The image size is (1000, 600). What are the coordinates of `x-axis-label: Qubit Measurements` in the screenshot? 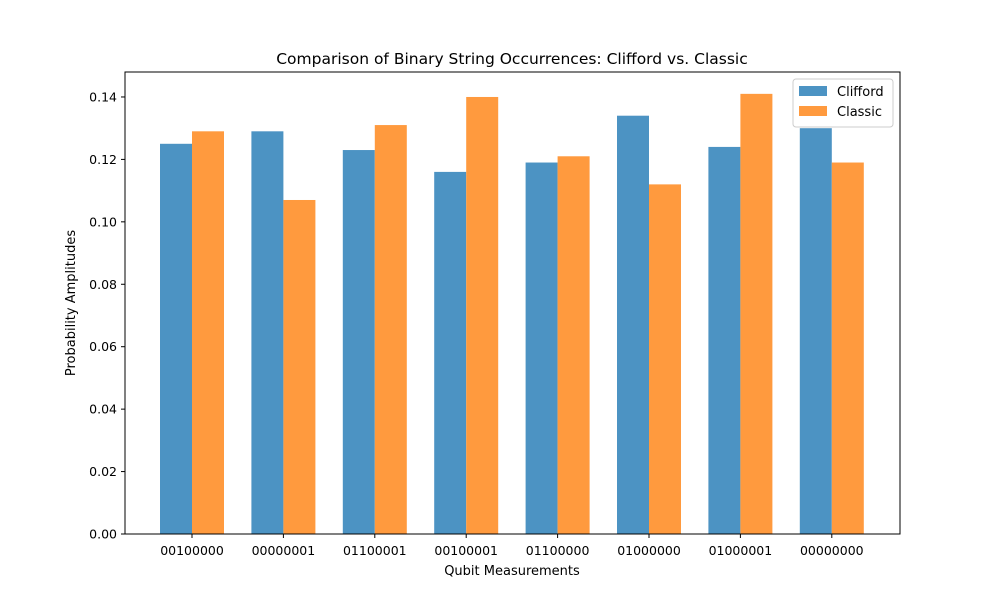 It's located at (512, 571).